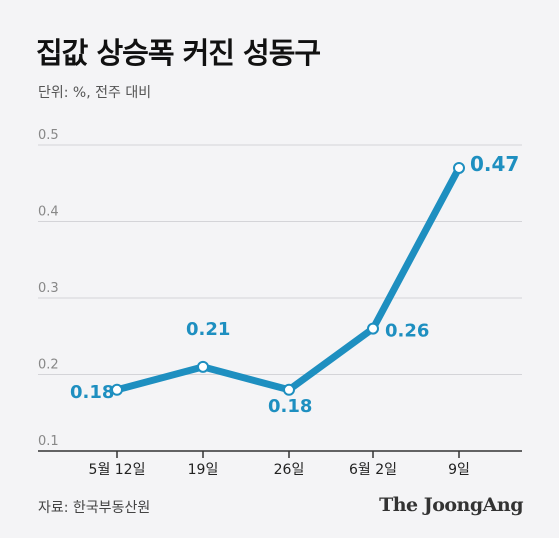 This screenshot has width=559, height=538. I want to click on x-tick-label: 6월 2일, so click(373, 470).